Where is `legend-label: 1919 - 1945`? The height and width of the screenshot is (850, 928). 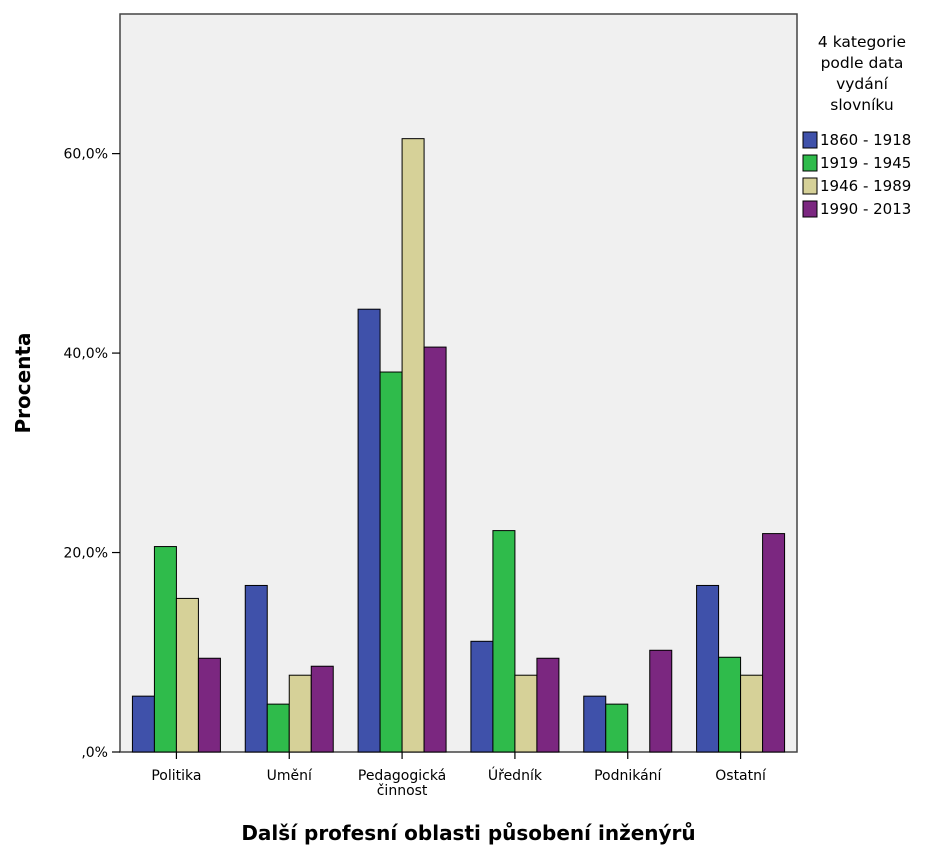
legend-label: 1919 - 1945 is located at coordinates (865, 163).